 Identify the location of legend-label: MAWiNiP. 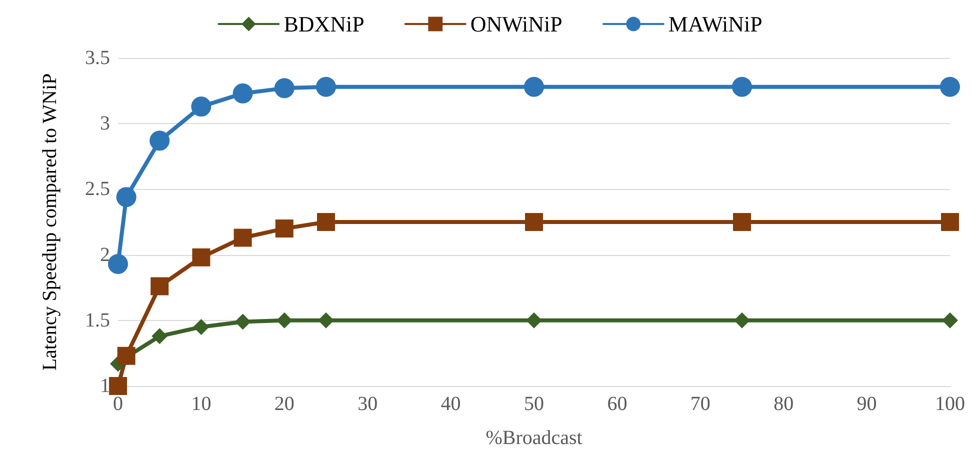
(715, 24).